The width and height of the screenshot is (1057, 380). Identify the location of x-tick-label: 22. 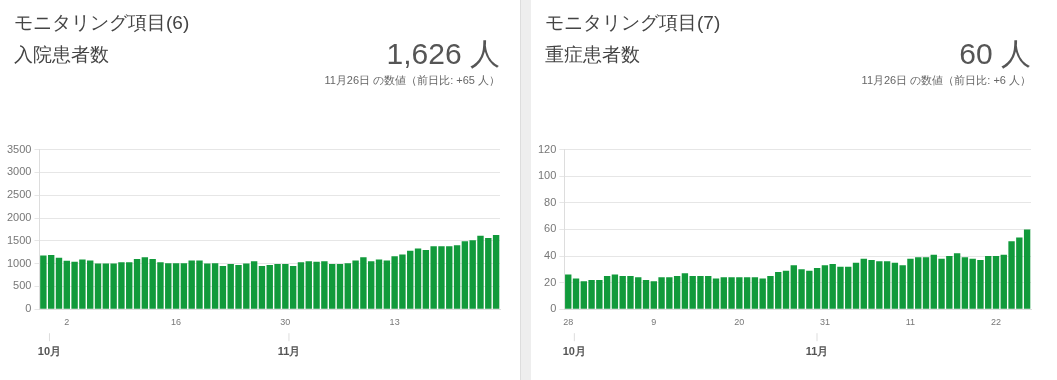
(996, 322).